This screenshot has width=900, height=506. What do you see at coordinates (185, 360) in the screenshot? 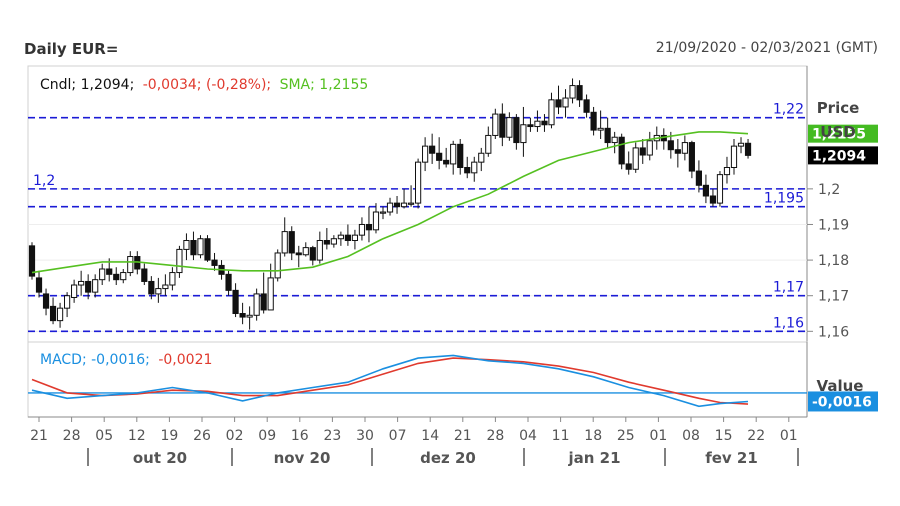
I see `signal-value-legend: -0,0021` at bounding box center [185, 360].